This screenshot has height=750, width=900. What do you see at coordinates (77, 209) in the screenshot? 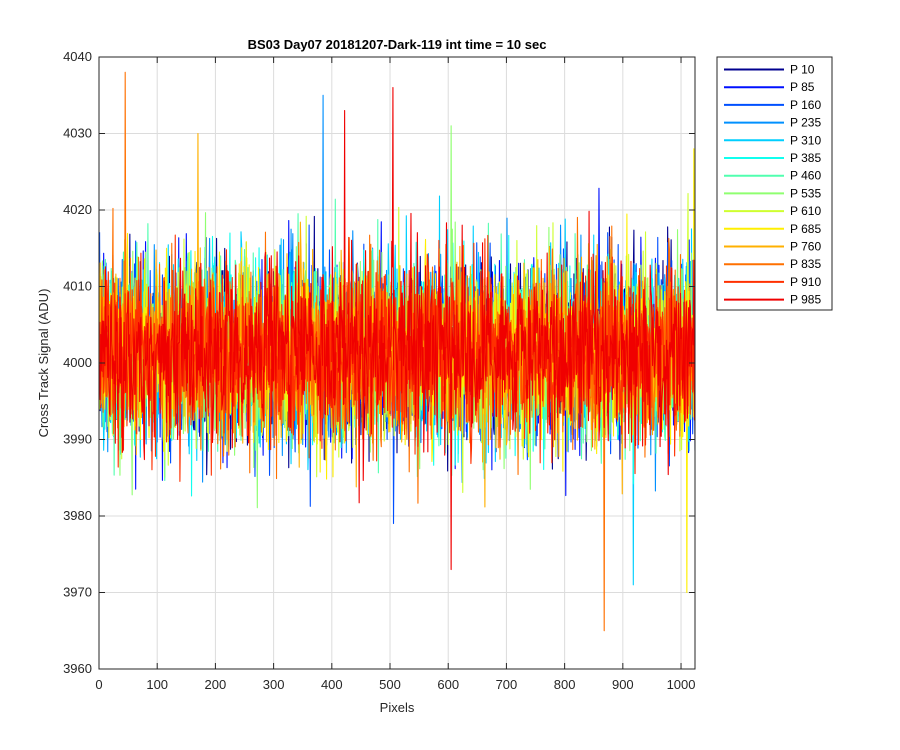
I see `y-tick-label: 4020` at bounding box center [77, 209].